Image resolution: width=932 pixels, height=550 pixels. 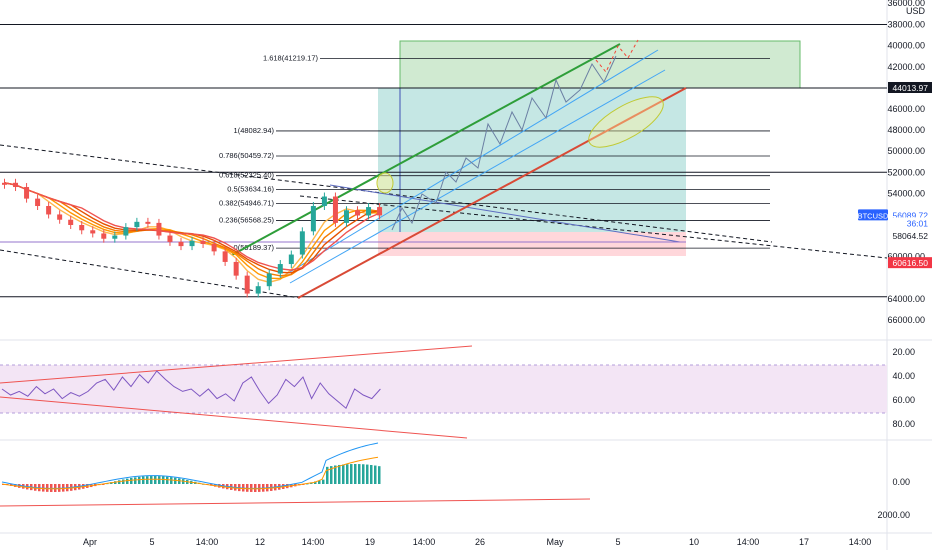 What do you see at coordinates (504, 143) in the screenshot?
I see `projected-path` at bounding box center [504, 143].